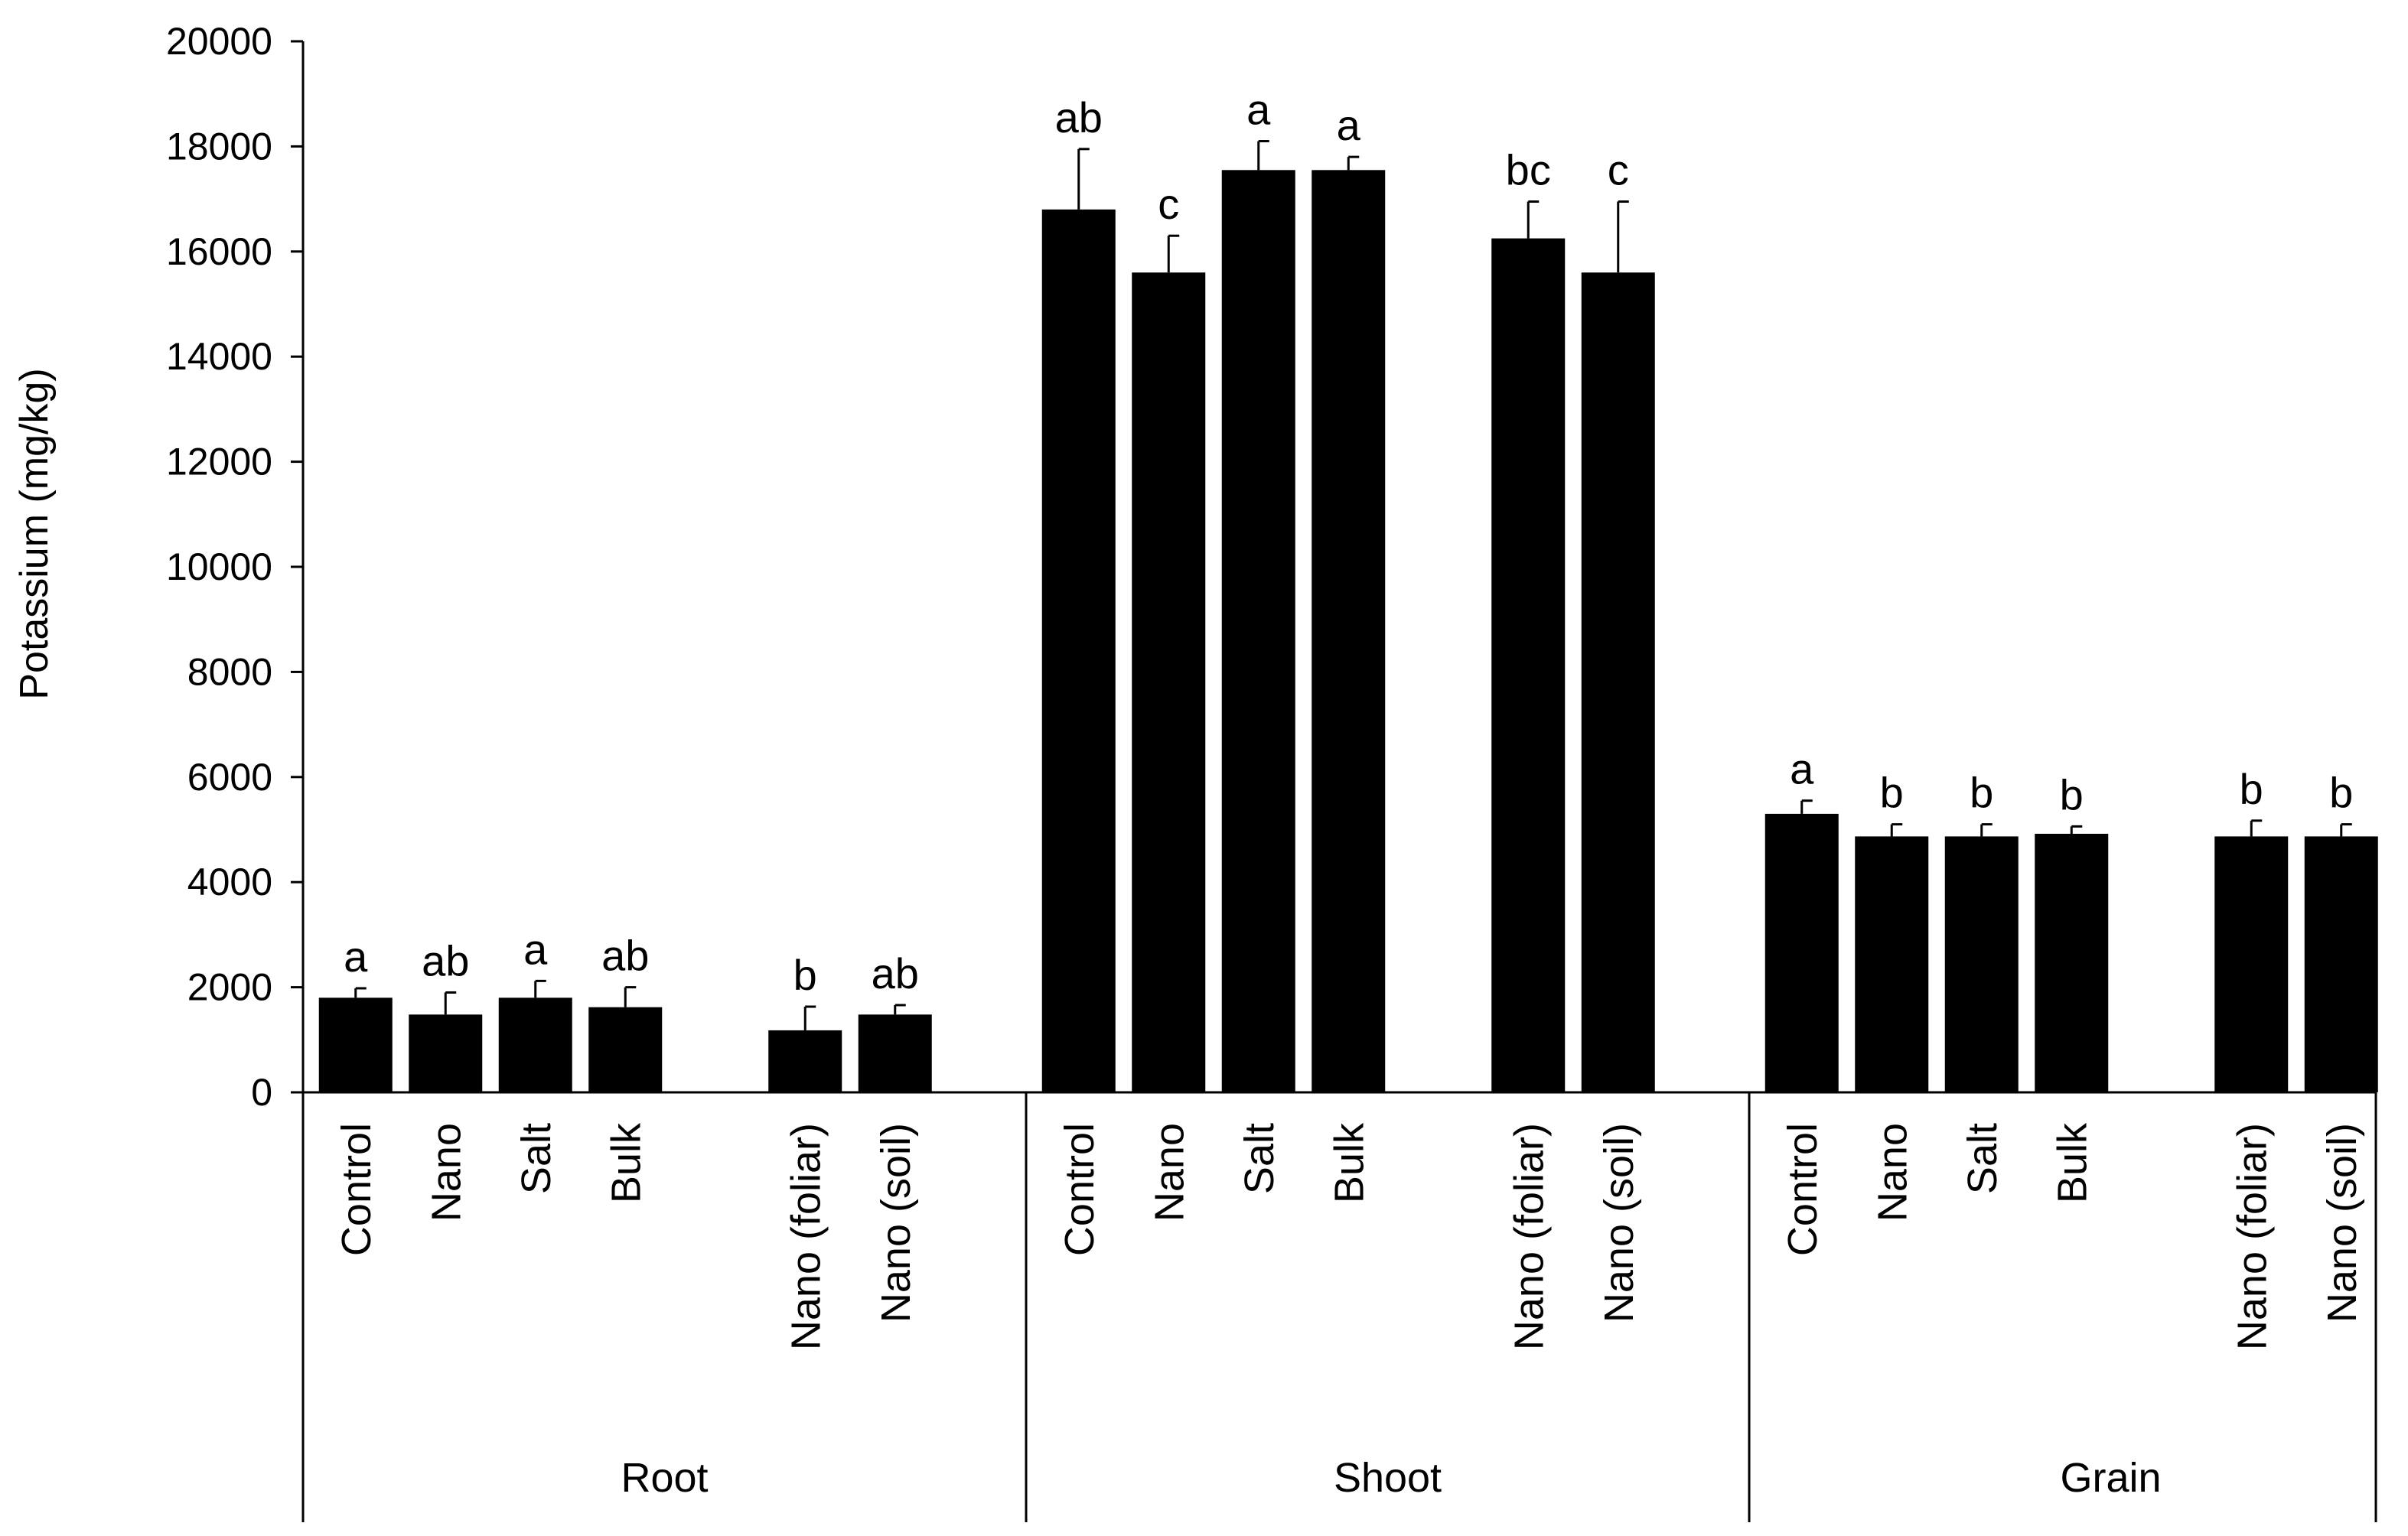 The height and width of the screenshot is (1536, 2408). I want to click on y-tick-label: 2000, so click(229, 988).